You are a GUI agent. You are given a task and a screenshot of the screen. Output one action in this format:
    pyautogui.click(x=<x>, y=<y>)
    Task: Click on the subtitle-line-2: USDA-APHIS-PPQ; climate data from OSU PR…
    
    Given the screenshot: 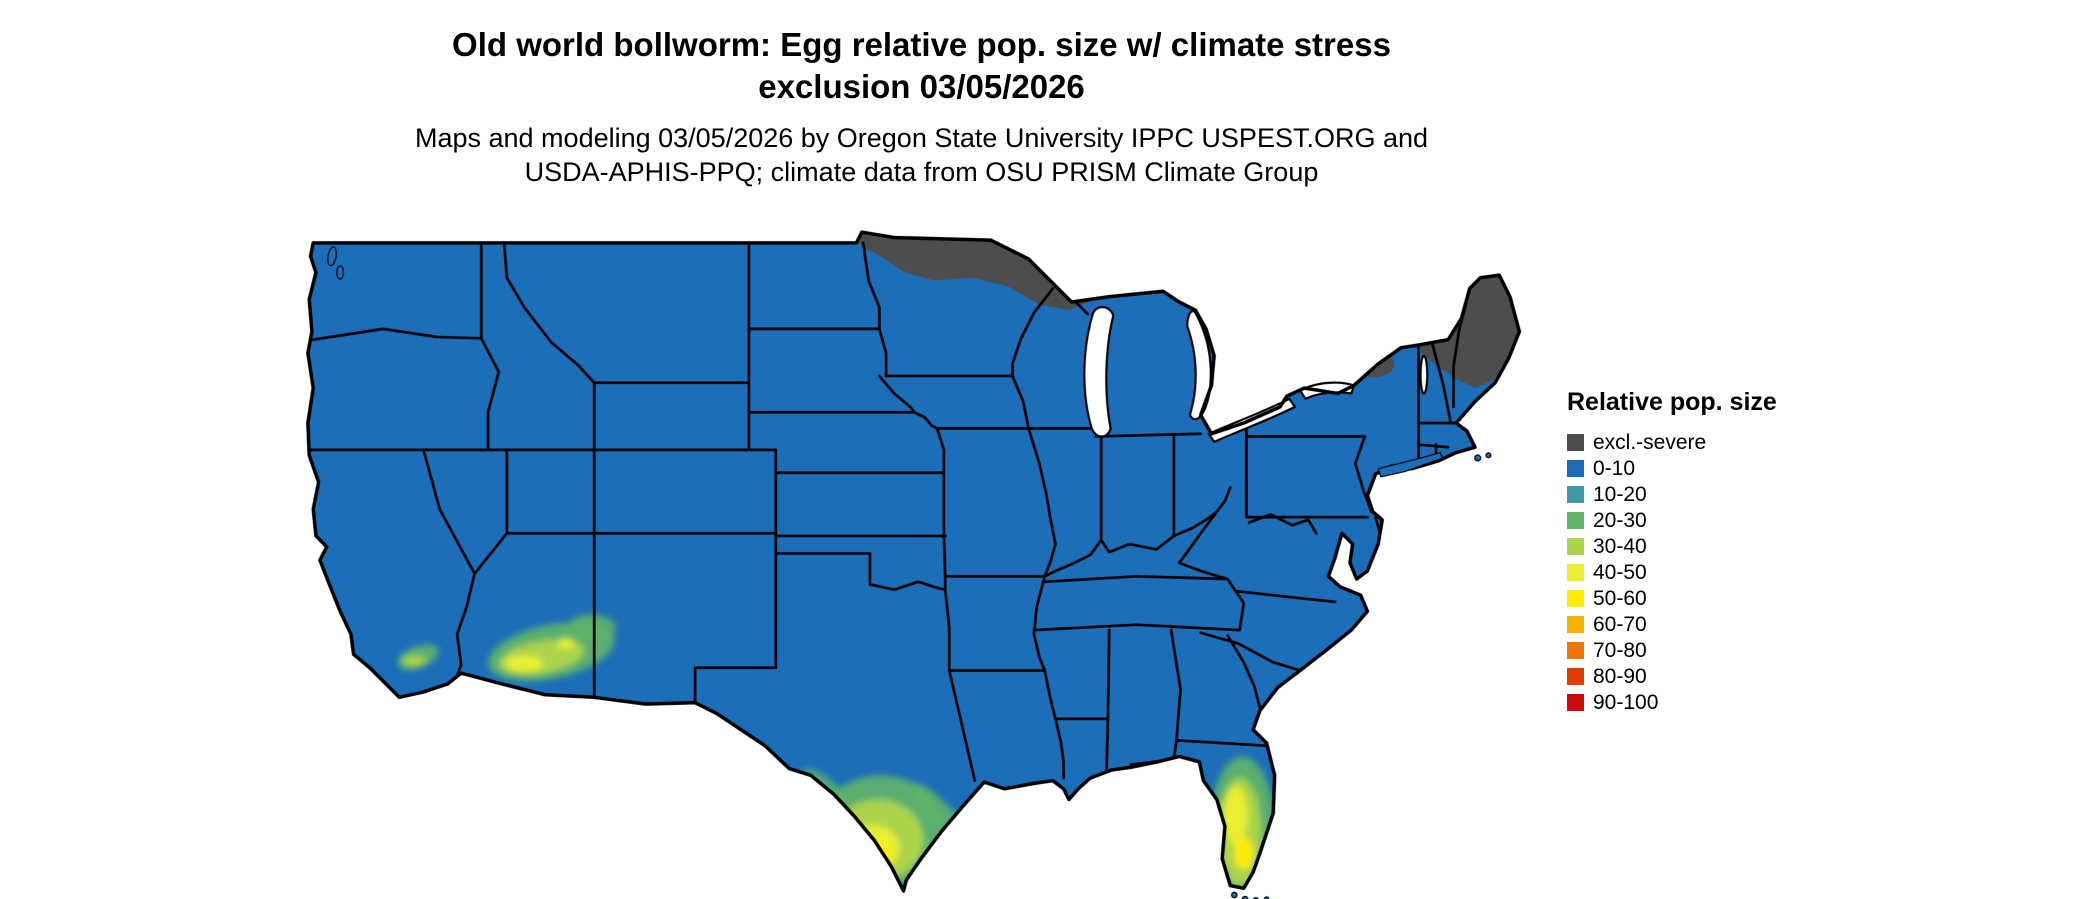 What is the action you would take?
    pyautogui.click(x=921, y=171)
    